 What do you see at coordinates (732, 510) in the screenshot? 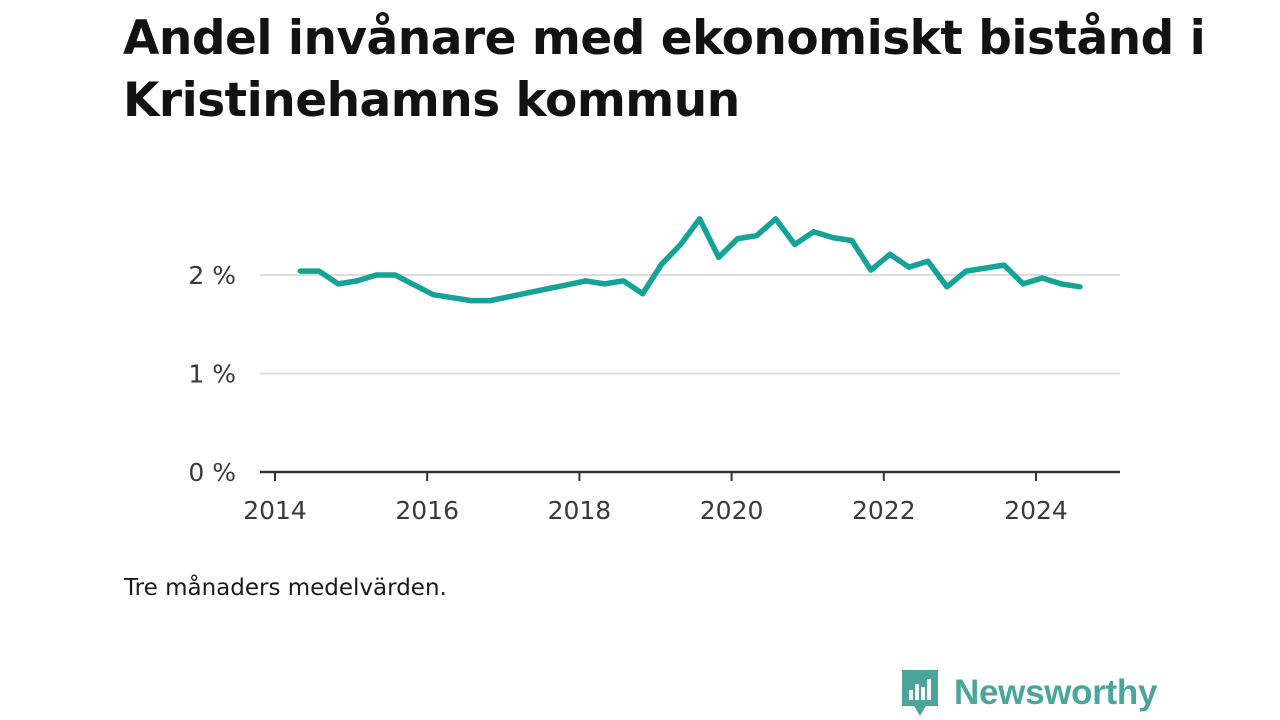
I see `x-tick-label: 2020` at bounding box center [732, 510].